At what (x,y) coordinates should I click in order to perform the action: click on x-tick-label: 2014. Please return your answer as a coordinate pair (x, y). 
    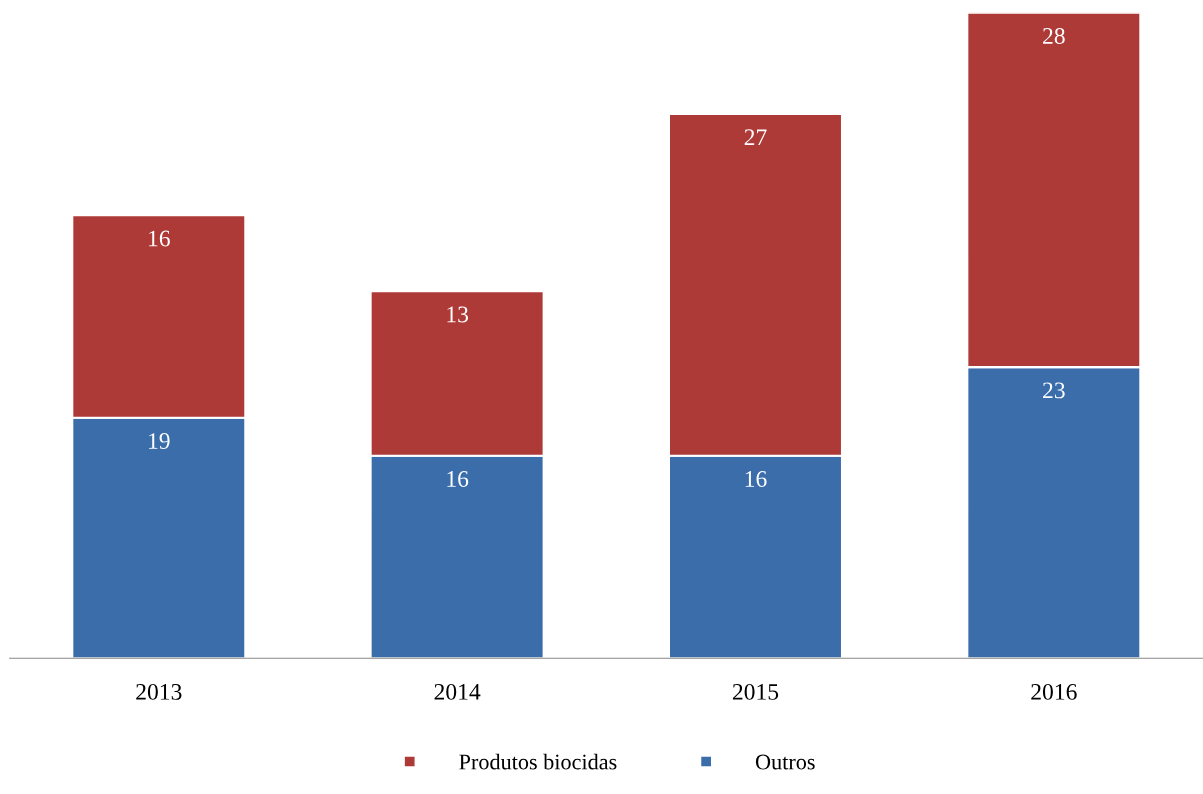
    Looking at the image, I should click on (457, 691).